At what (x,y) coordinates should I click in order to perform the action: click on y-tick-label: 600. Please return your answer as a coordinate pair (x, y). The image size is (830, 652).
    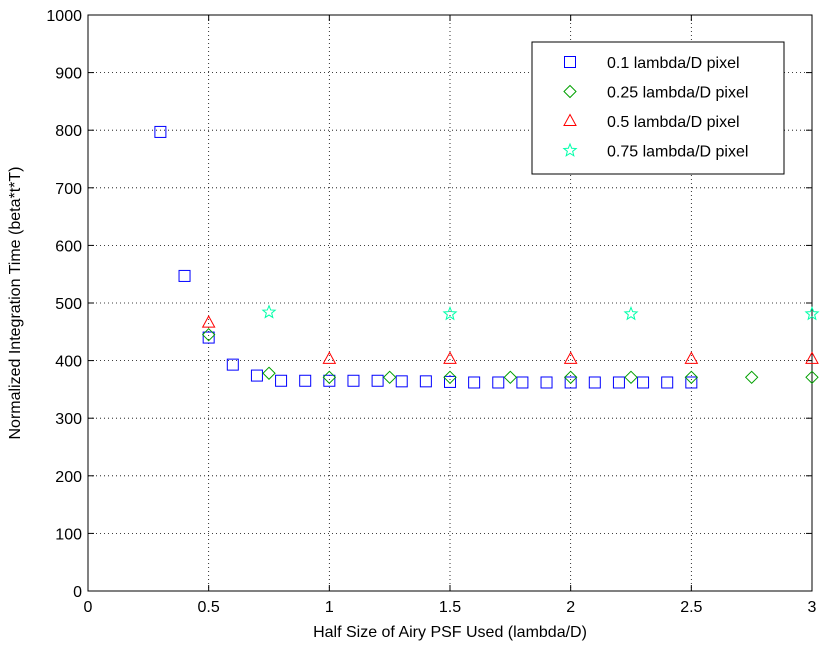
    Looking at the image, I should click on (68, 246).